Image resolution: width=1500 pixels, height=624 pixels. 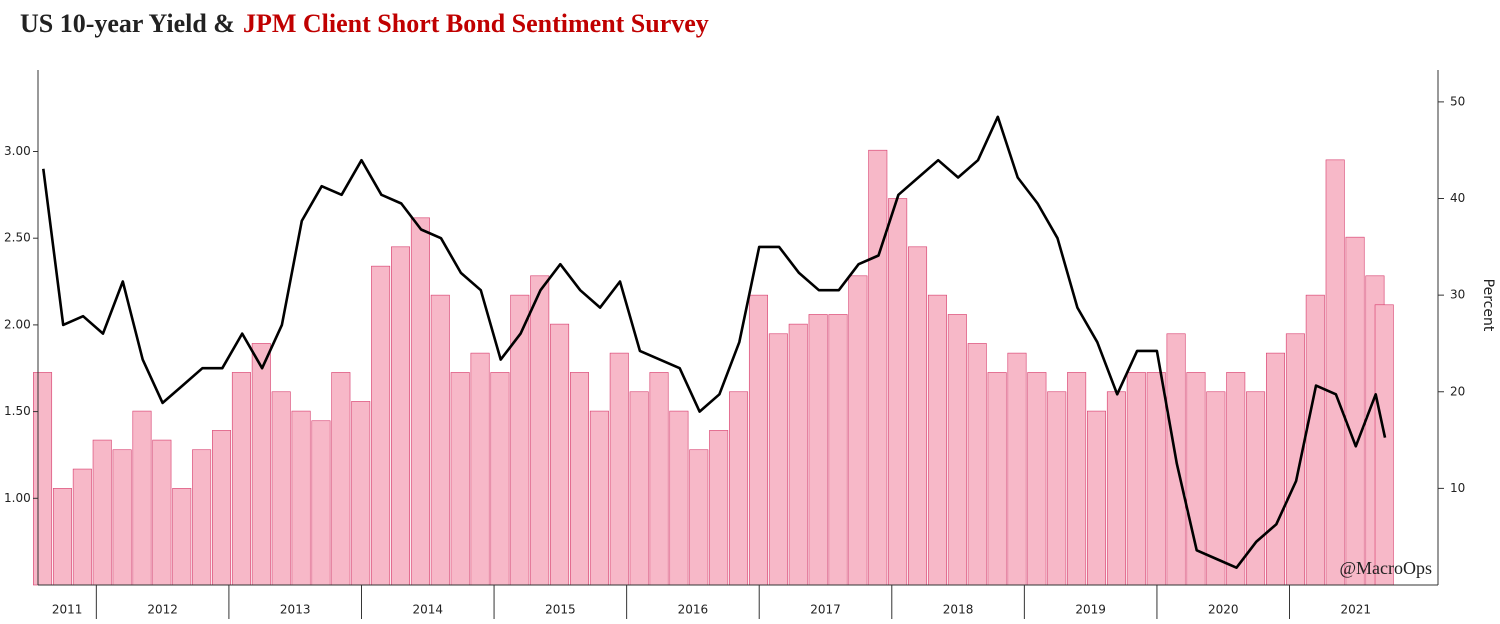 I want to click on y-tick-label: 2.50, so click(x=17, y=238).